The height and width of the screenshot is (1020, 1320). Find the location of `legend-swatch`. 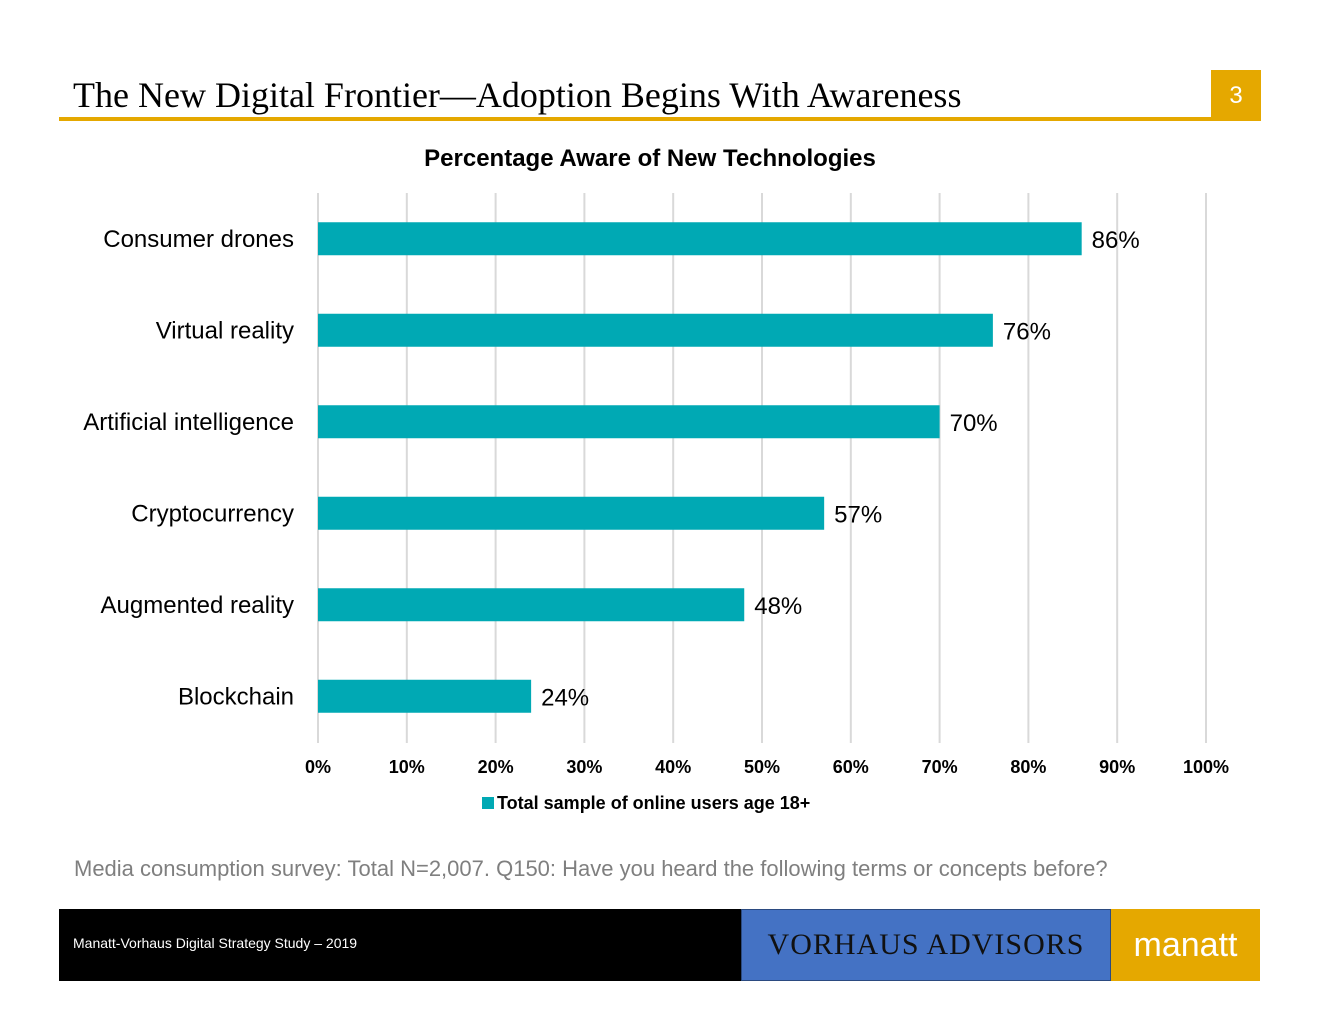

legend-swatch is located at coordinates (488, 803).